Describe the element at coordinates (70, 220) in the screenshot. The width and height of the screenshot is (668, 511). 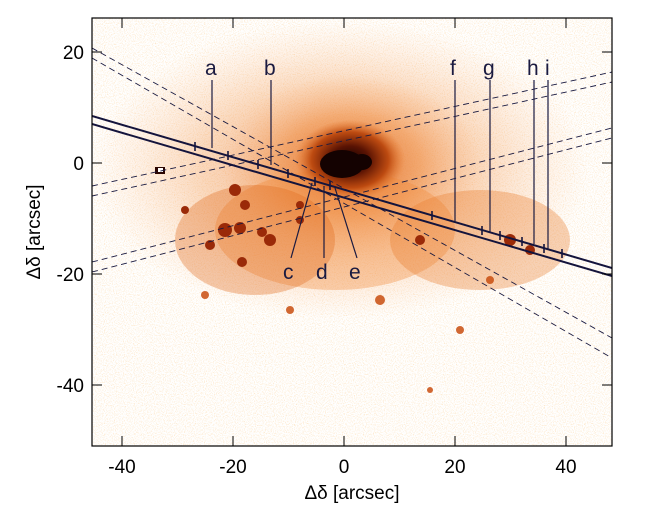
I see `y-tick-labels: 20 0 -20 -40` at that location.